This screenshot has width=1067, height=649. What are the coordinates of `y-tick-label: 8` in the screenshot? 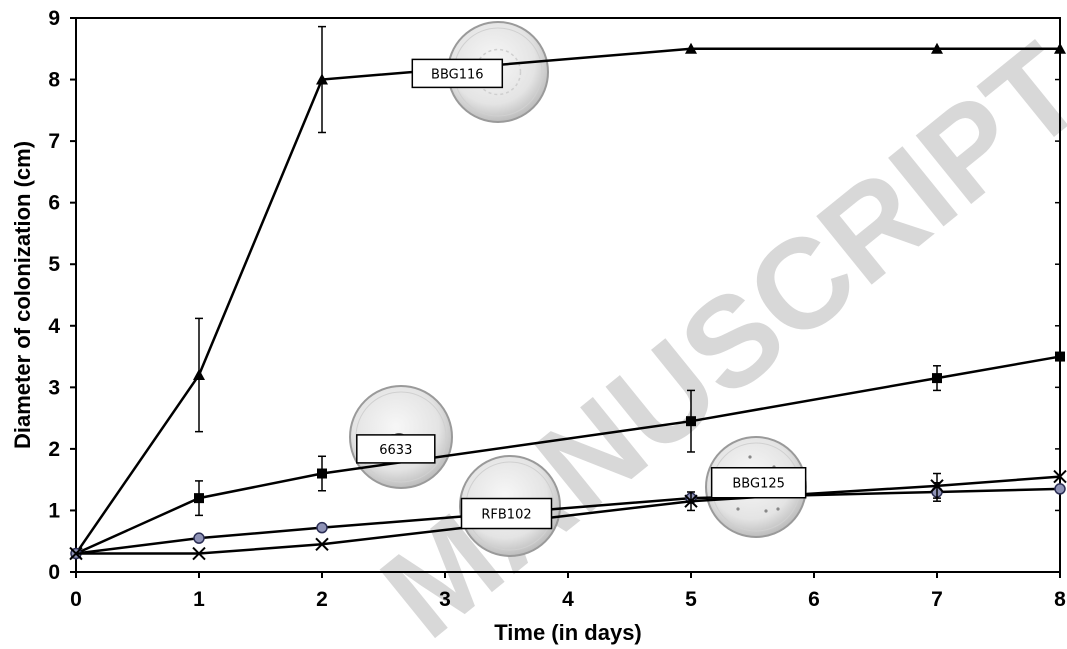 It's located at (54, 80).